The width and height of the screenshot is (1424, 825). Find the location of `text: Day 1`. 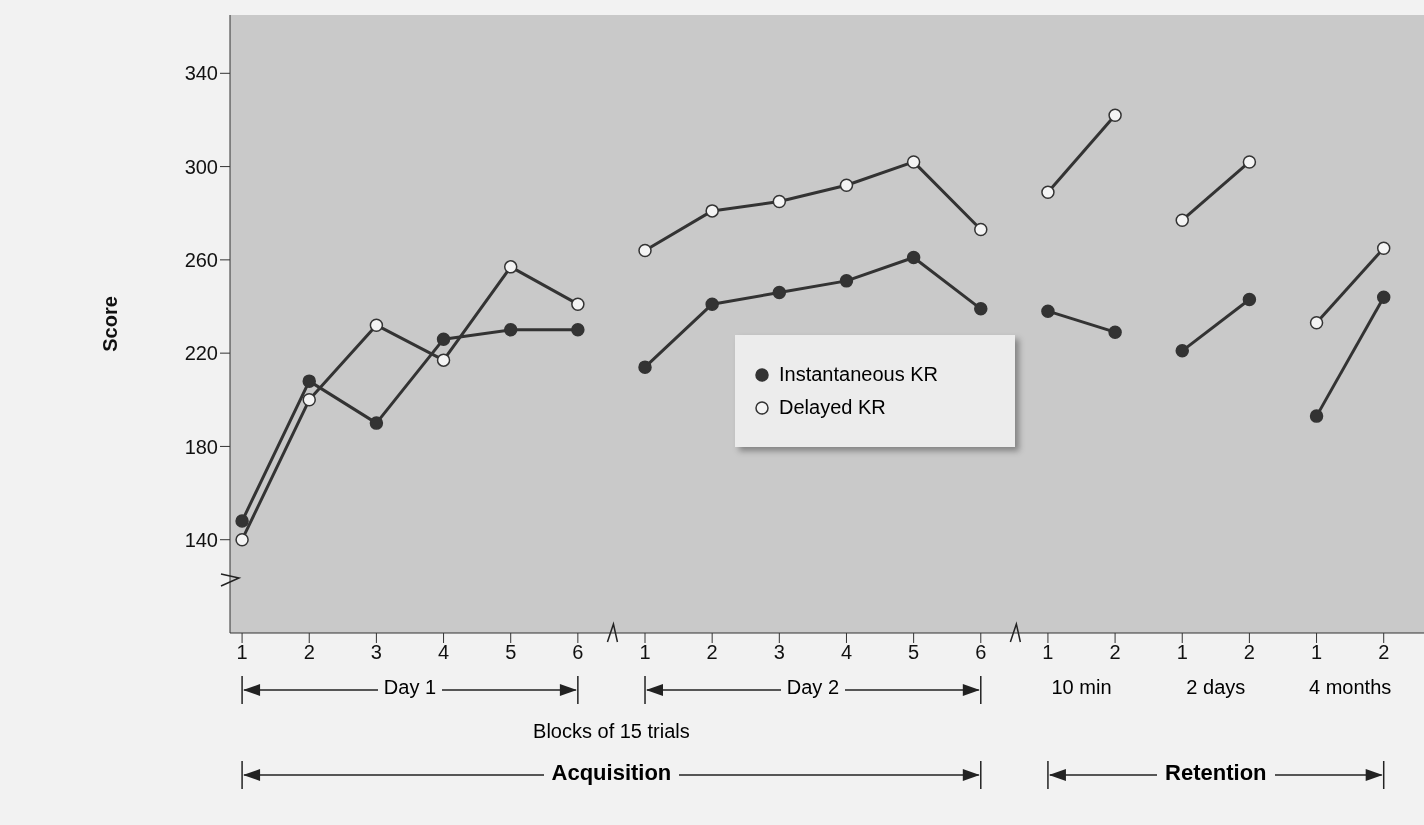

text: Day 1 is located at coordinates (410, 687).